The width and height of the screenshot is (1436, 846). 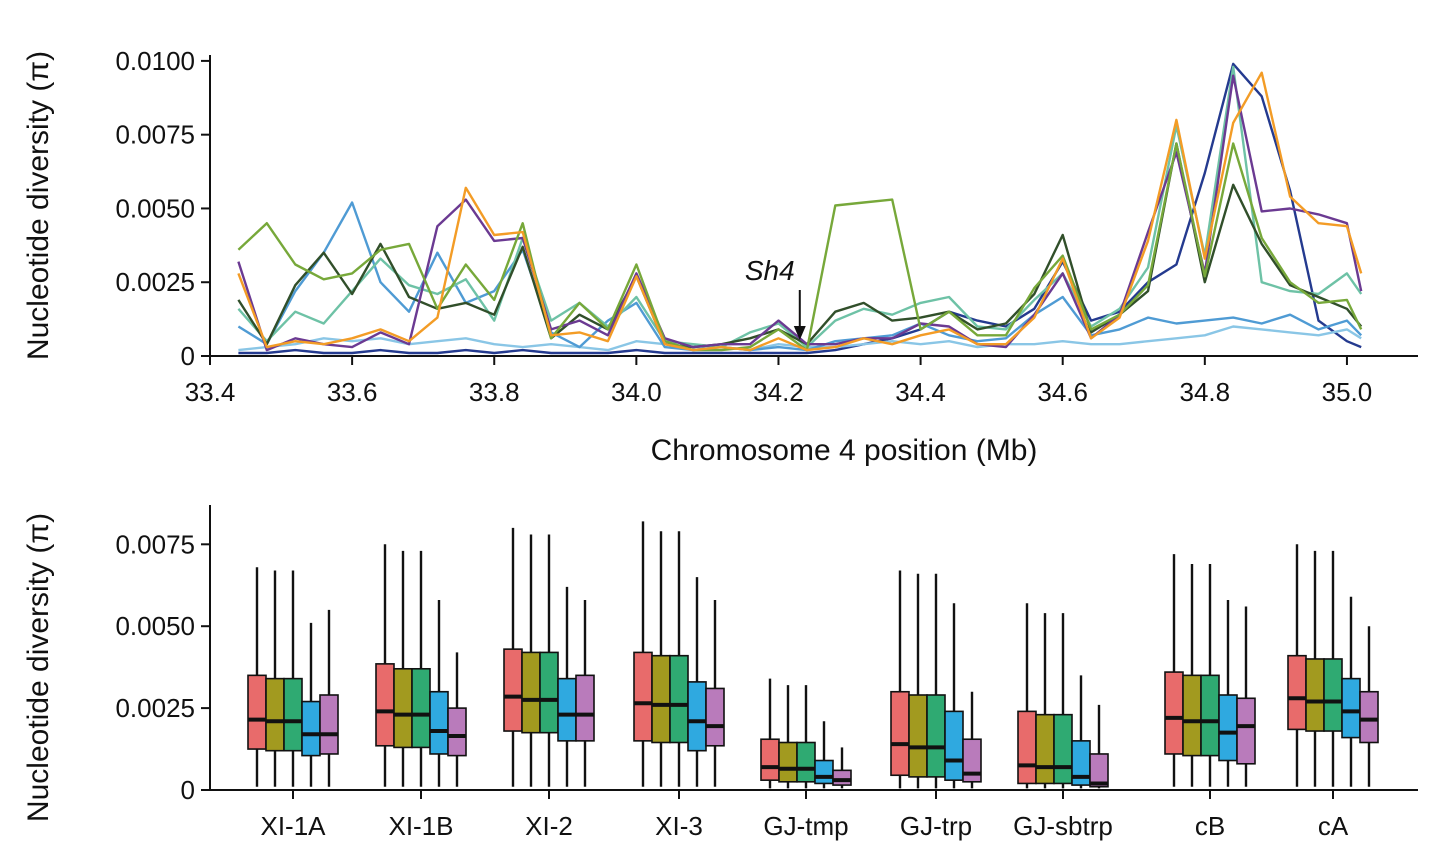 I want to click on x-ticks: 33.4 33.6 33.8 34.0 34.2 34.4 34.6 34.8 35.0, so click(x=779, y=381).